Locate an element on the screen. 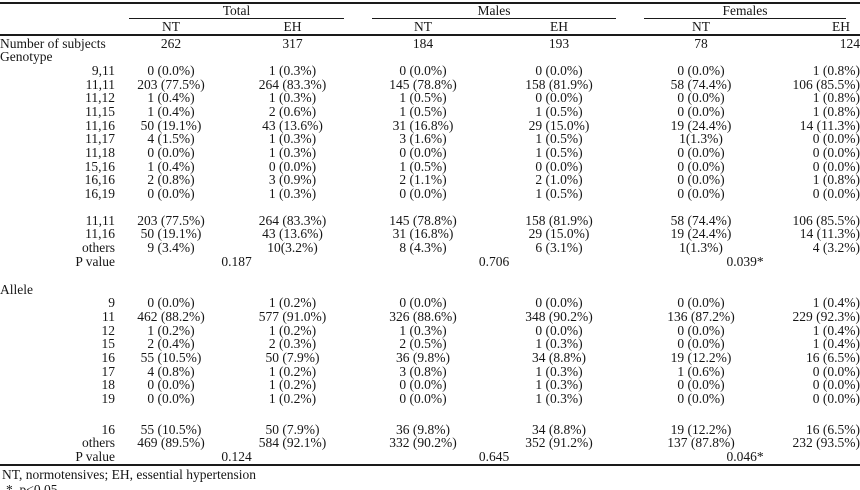  p-value-males: 0.706 is located at coordinates (494, 261).